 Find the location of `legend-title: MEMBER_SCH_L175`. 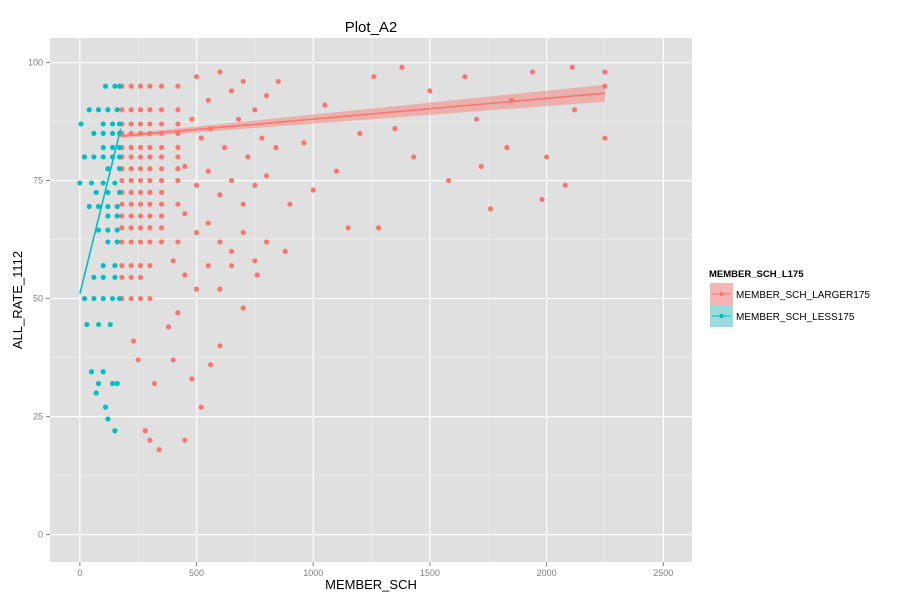

legend-title: MEMBER_SCH_L175 is located at coordinates (756, 274).